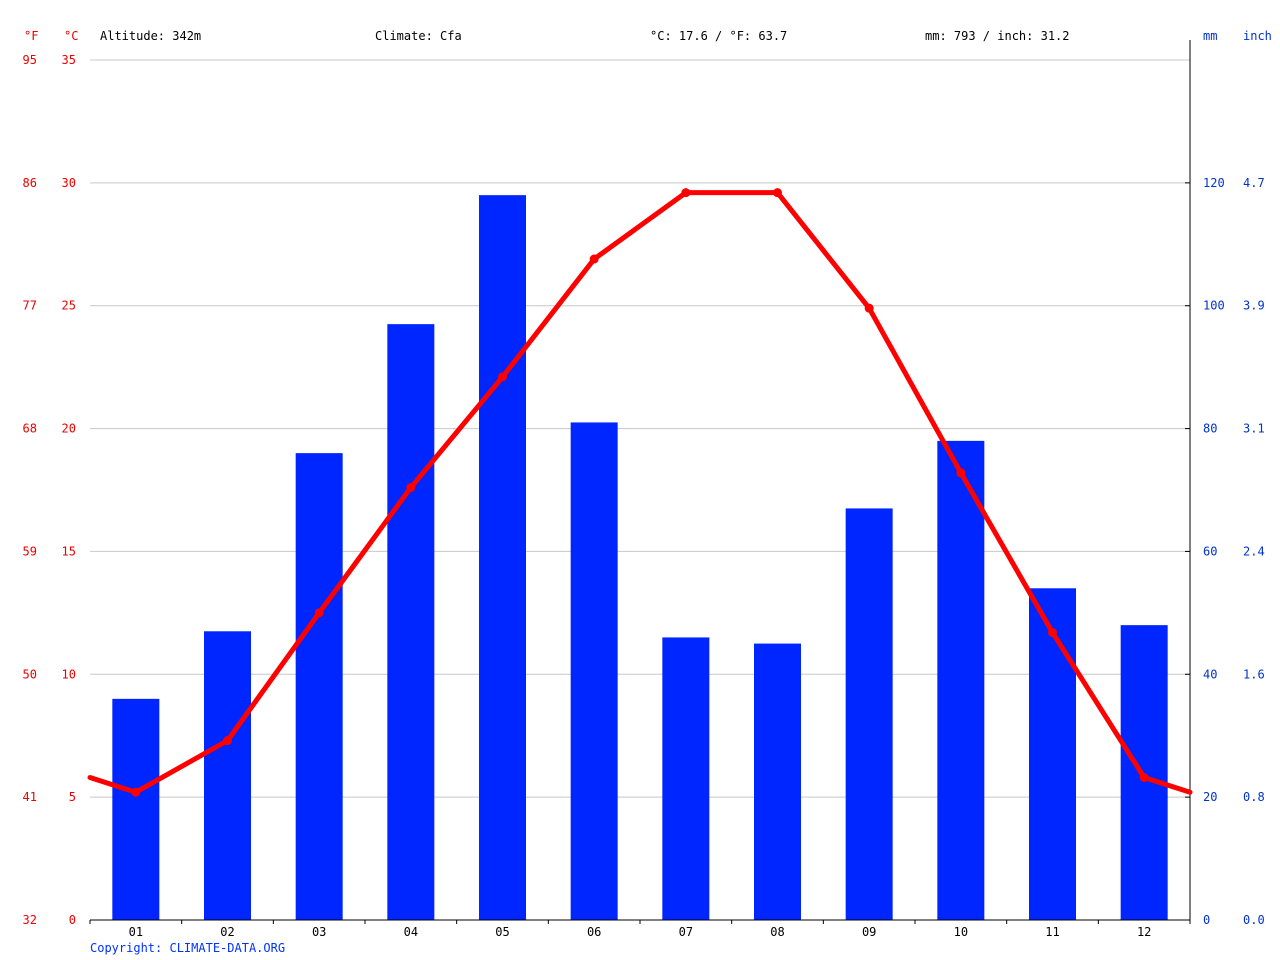  I want to click on month-tick-label: 08, so click(777, 932).